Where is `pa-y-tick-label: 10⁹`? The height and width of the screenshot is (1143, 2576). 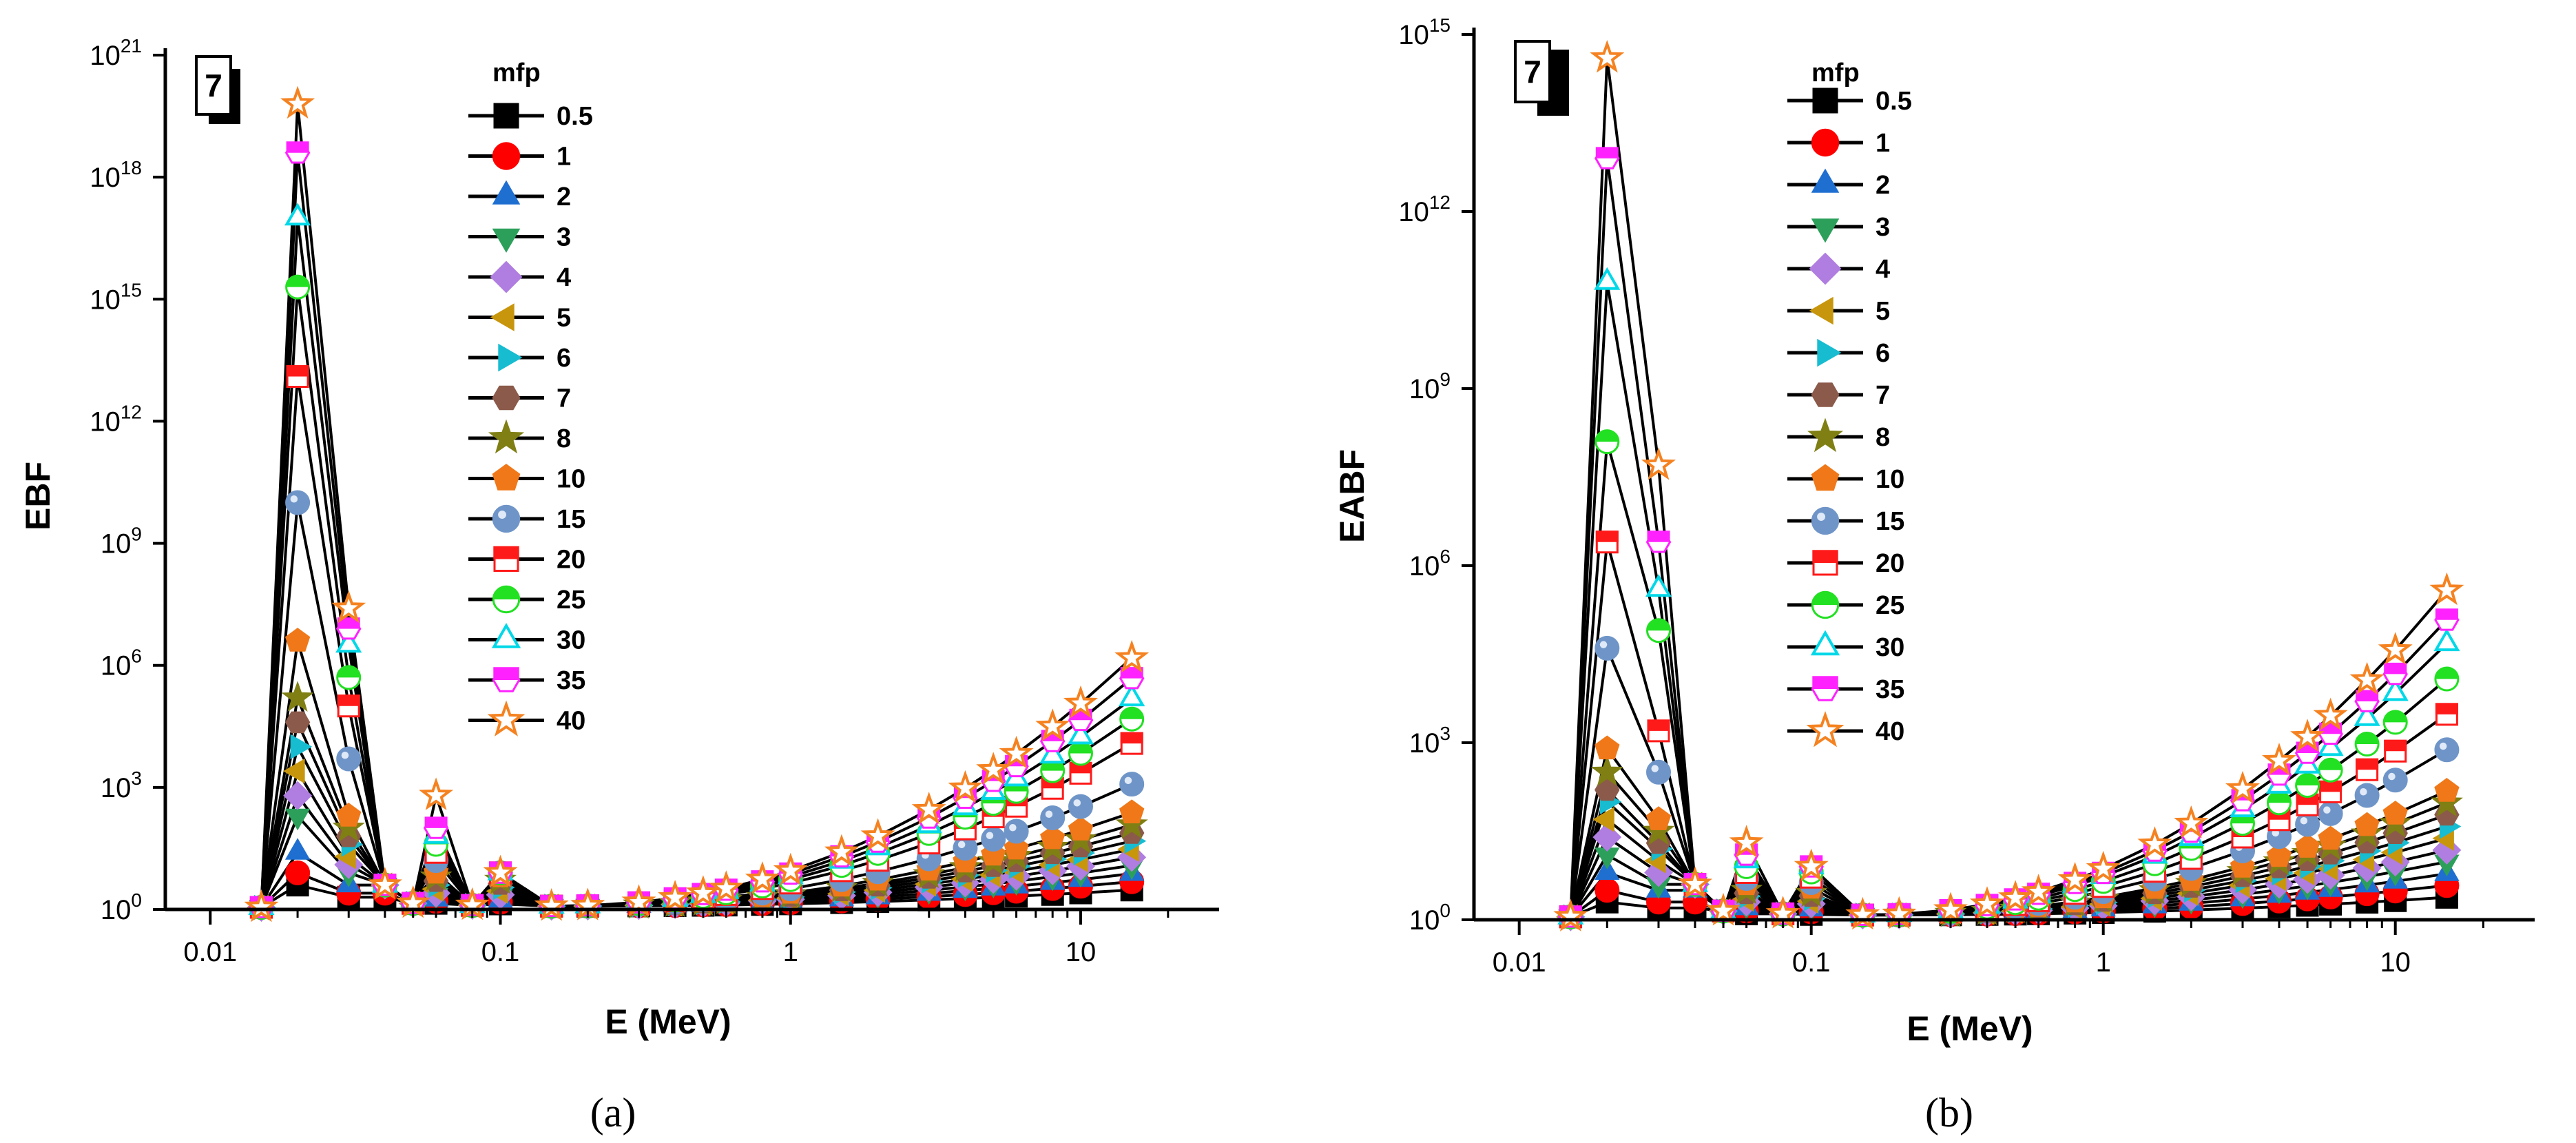 pa-y-tick-label: 10⁹ is located at coordinates (122, 541).